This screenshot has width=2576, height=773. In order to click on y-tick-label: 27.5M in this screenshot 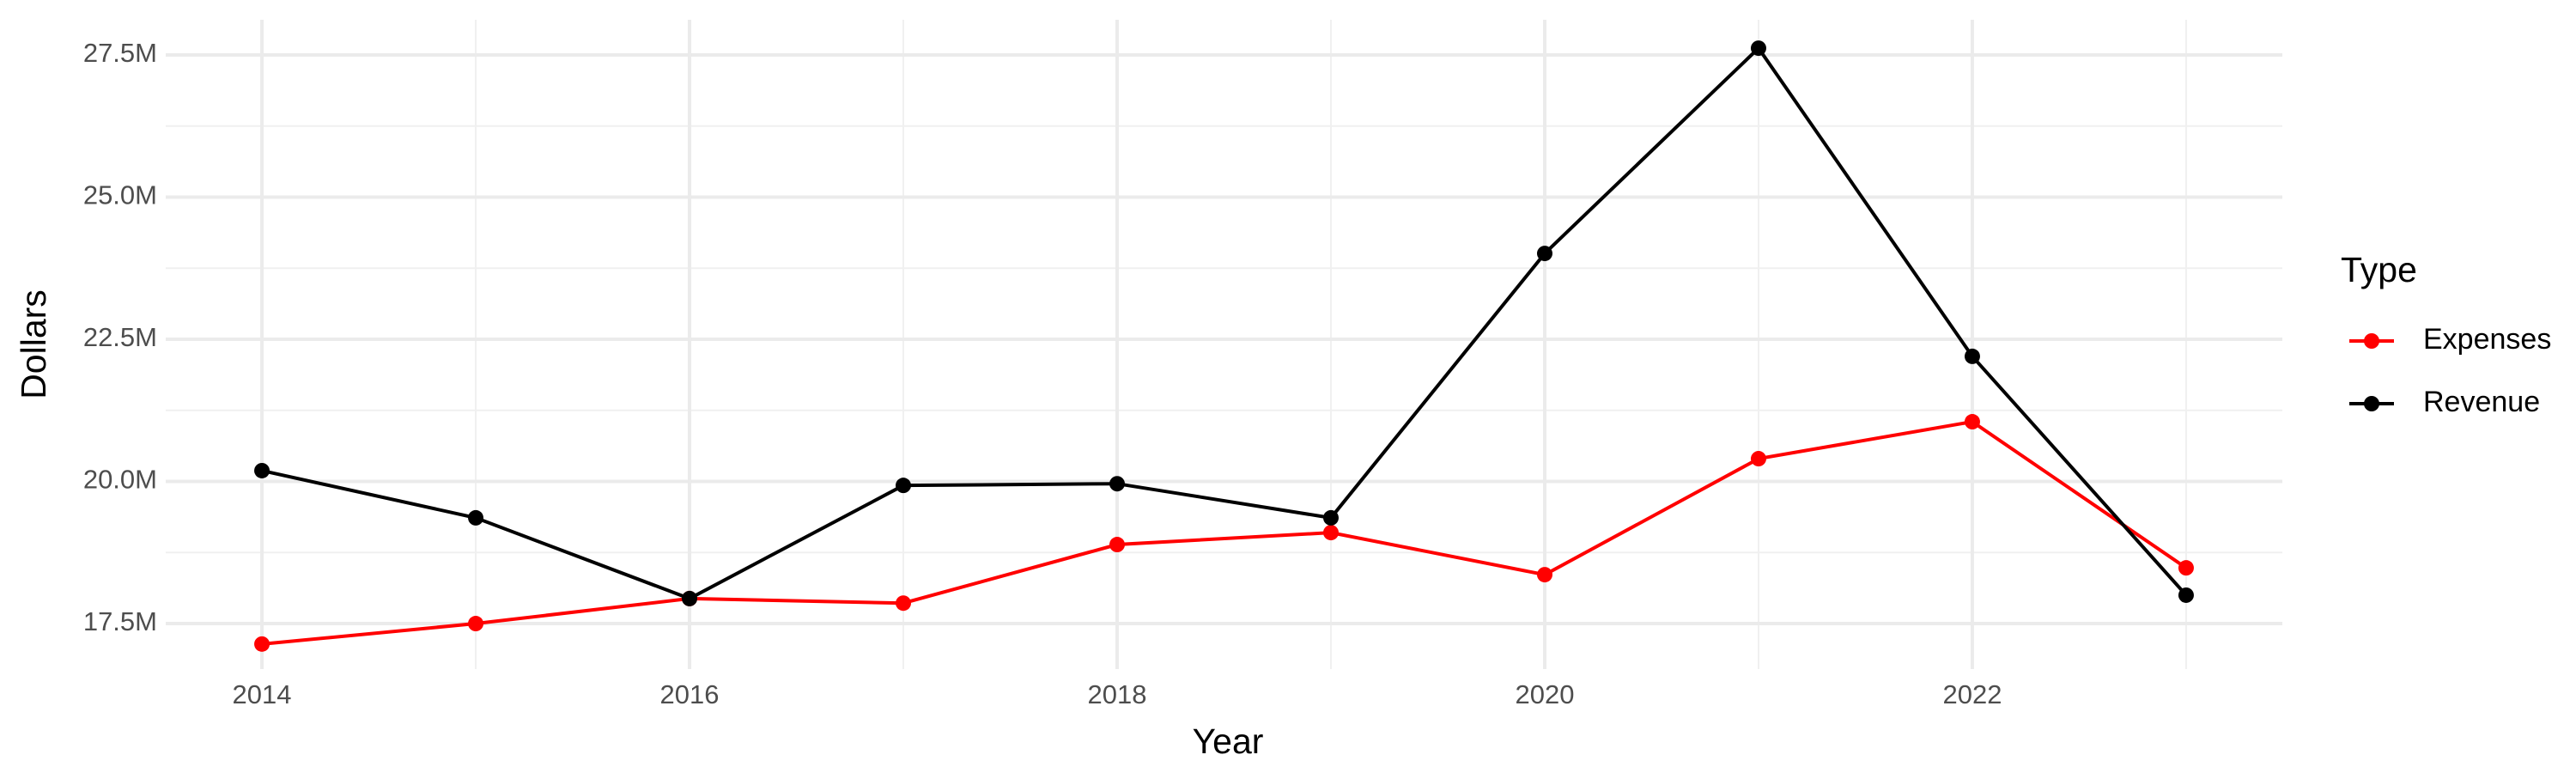, I will do `click(120, 53)`.